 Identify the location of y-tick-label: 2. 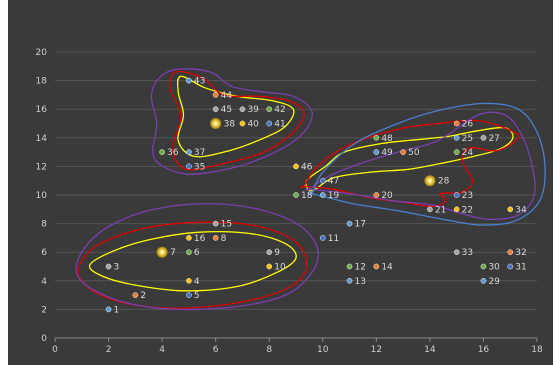
(44, 310).